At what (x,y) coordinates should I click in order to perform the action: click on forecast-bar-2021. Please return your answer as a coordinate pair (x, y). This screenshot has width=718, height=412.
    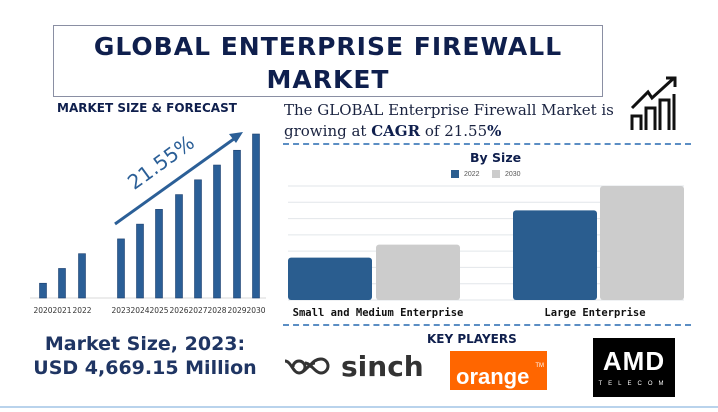
    Looking at the image, I should click on (62, 283).